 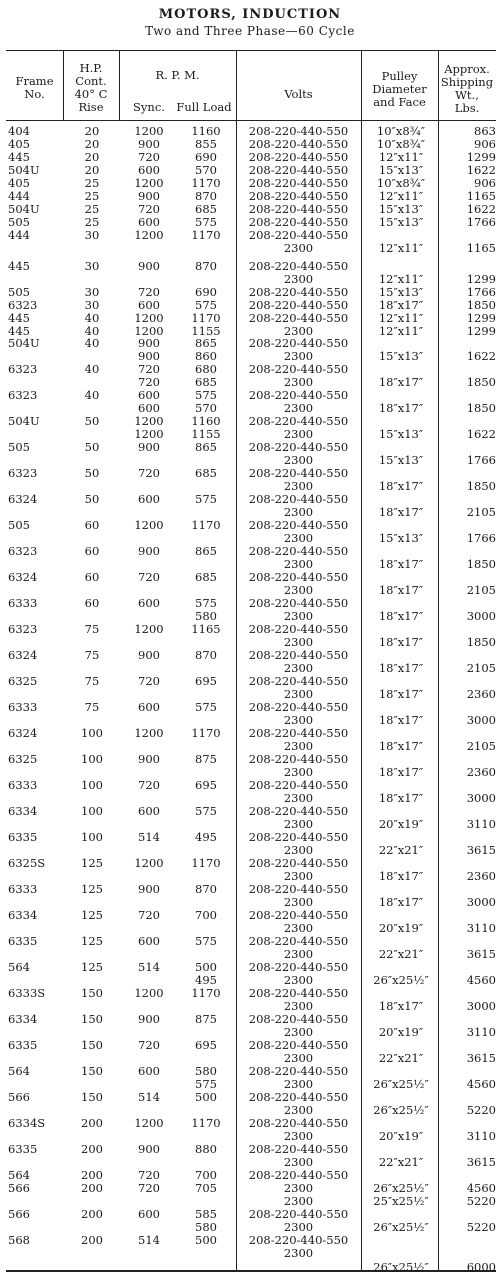 I want to click on header-hp: H.P. Cont. 40° C Rise, so click(x=91, y=88).